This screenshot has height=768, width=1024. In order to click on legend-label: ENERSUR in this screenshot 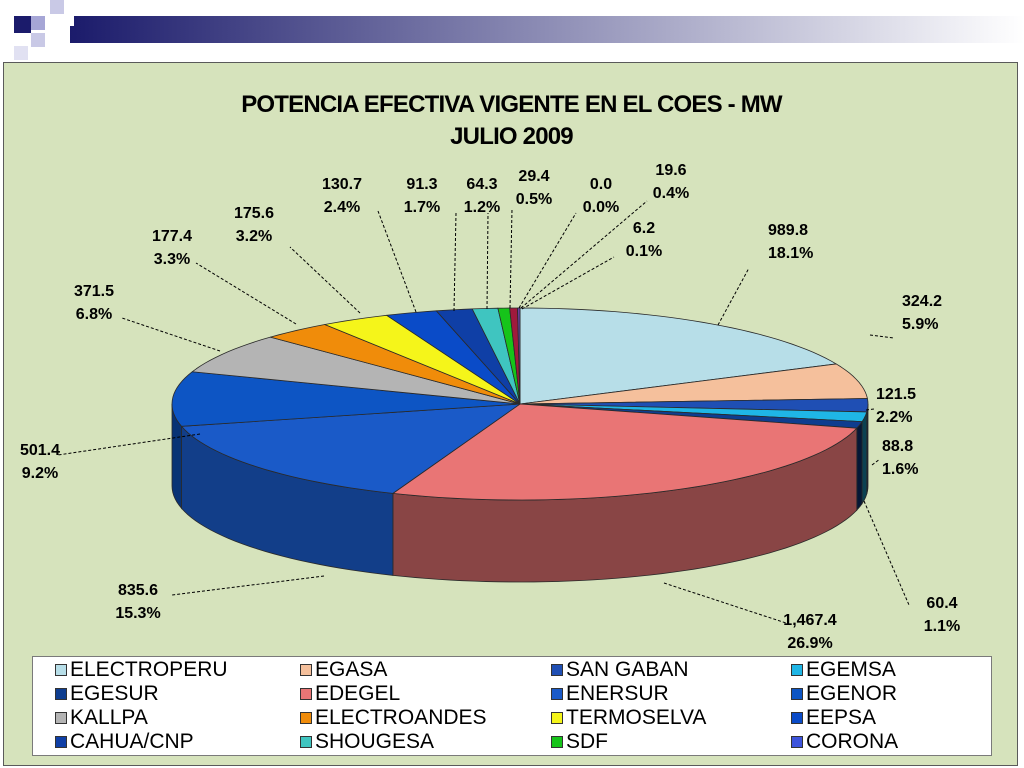, I will do `click(617, 693)`.